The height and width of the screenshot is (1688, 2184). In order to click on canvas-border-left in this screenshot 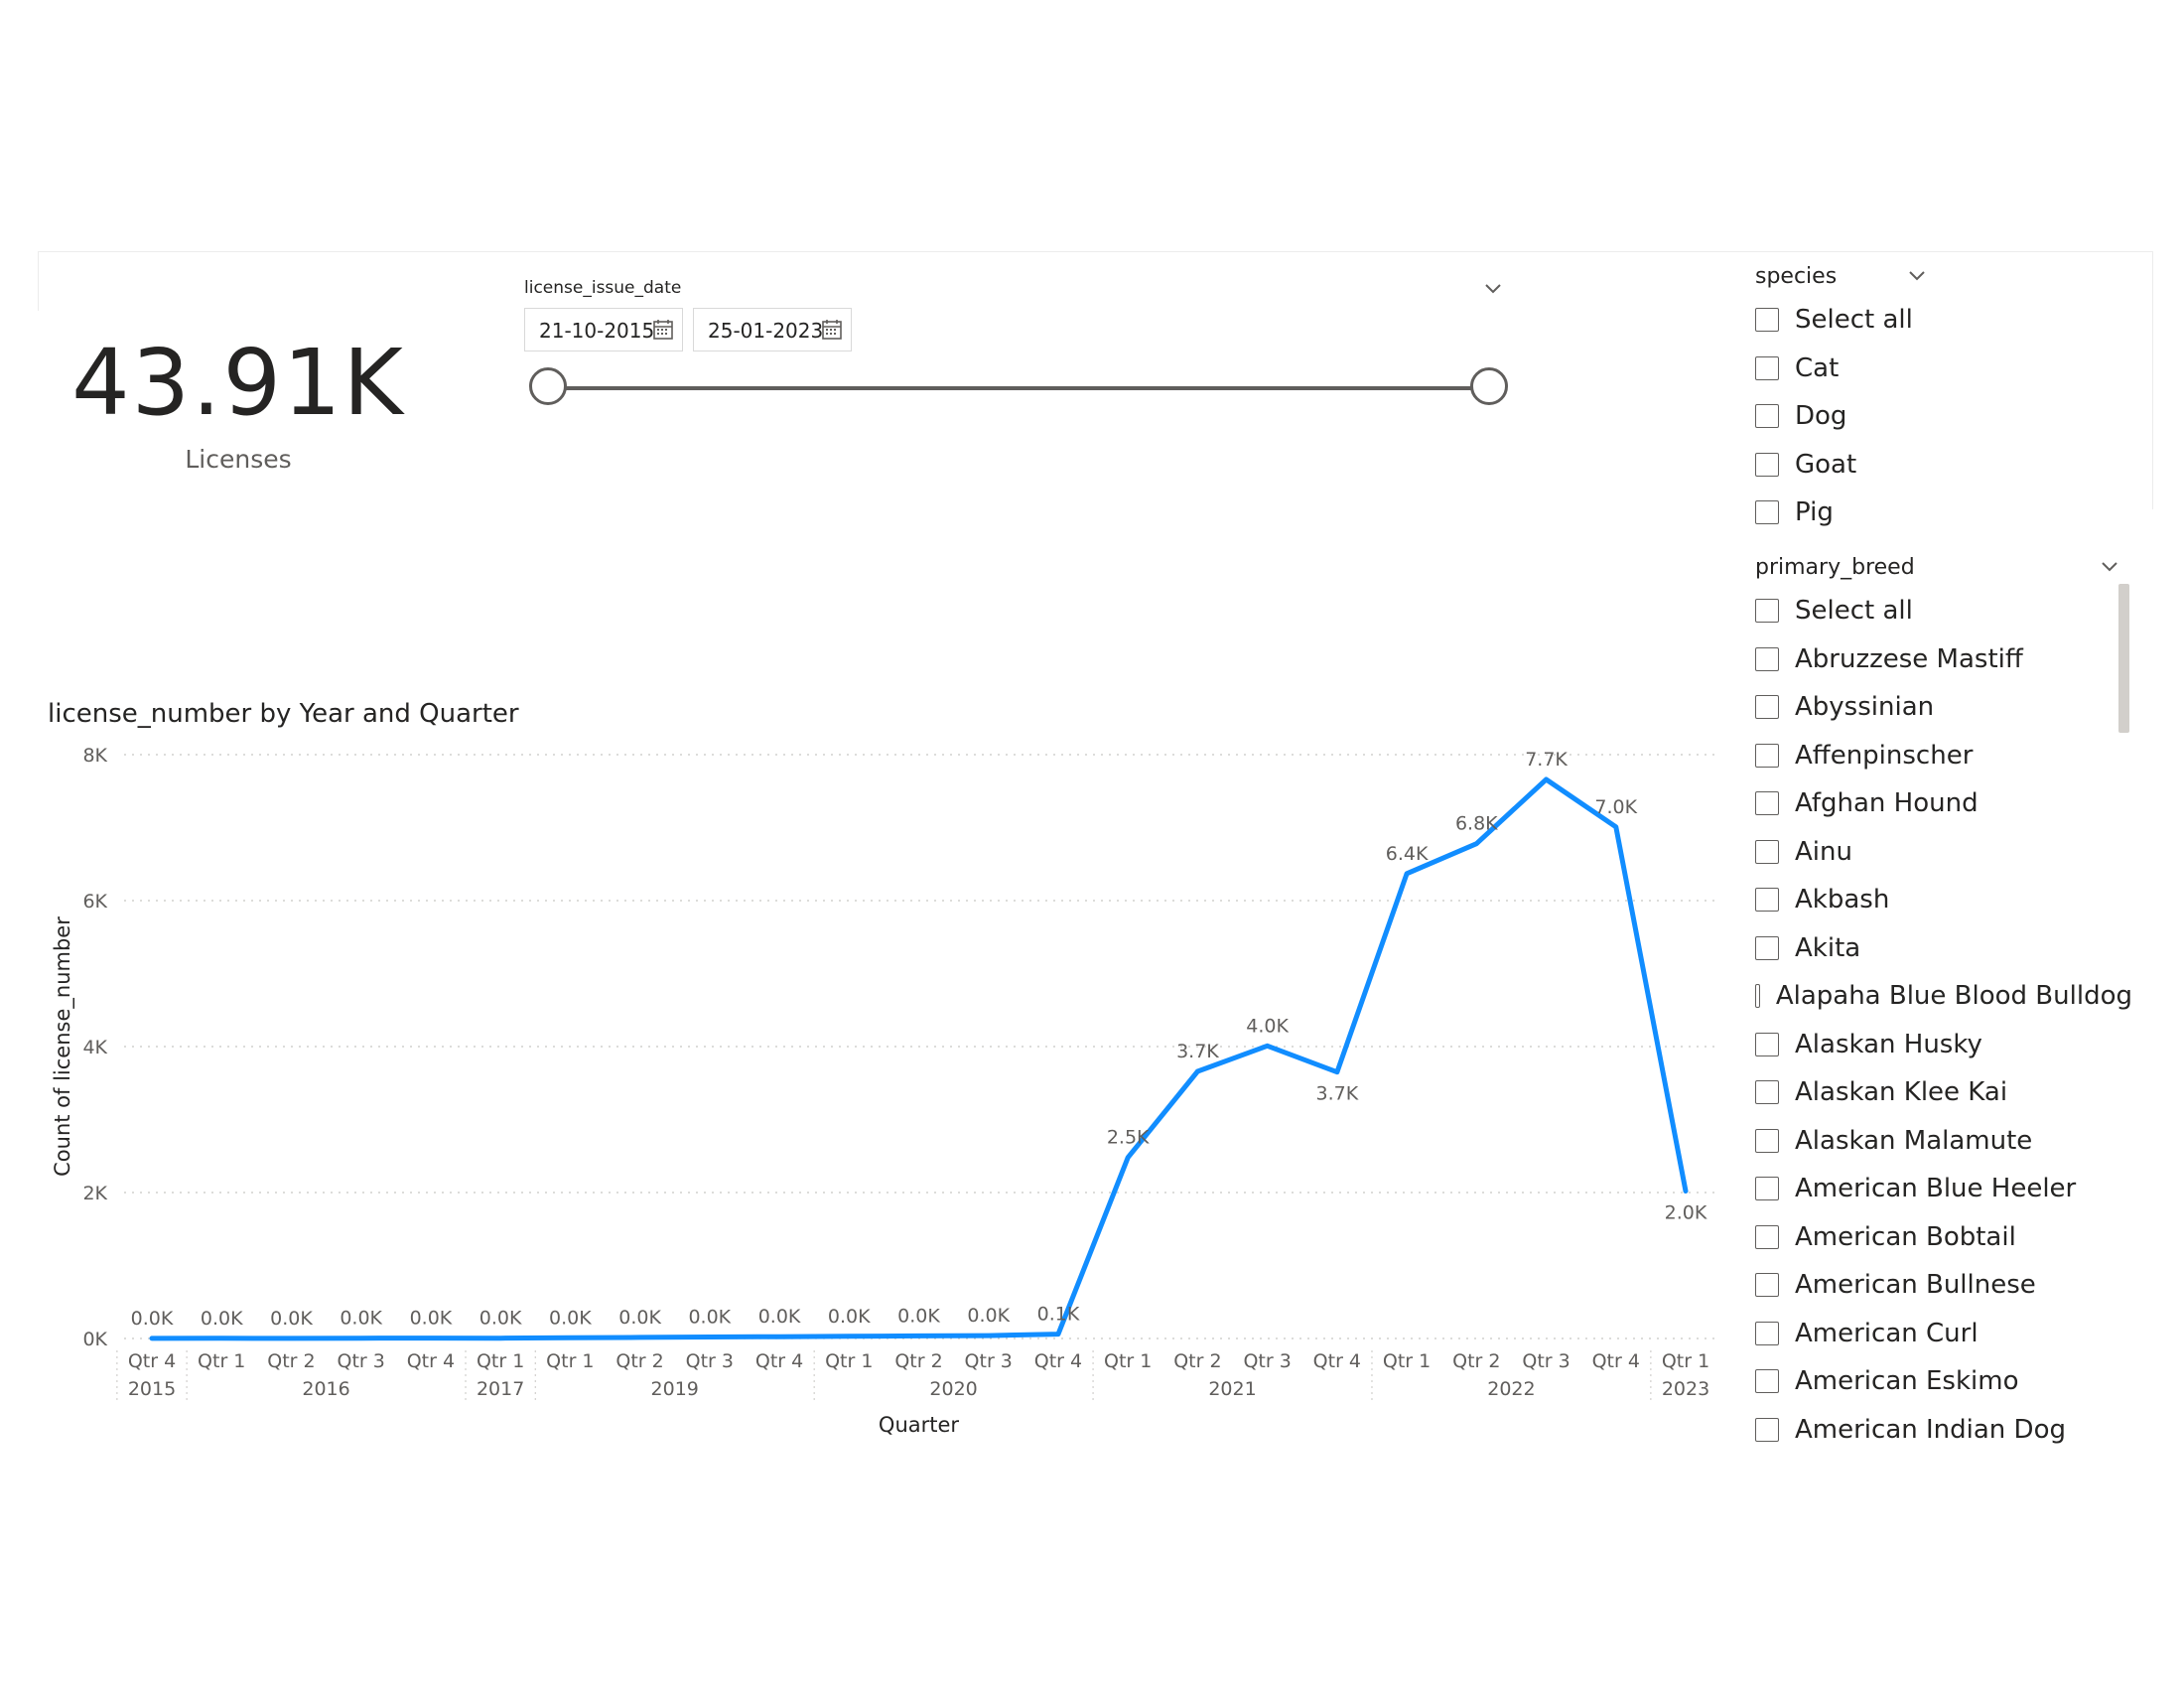, I will do `click(38, 281)`.